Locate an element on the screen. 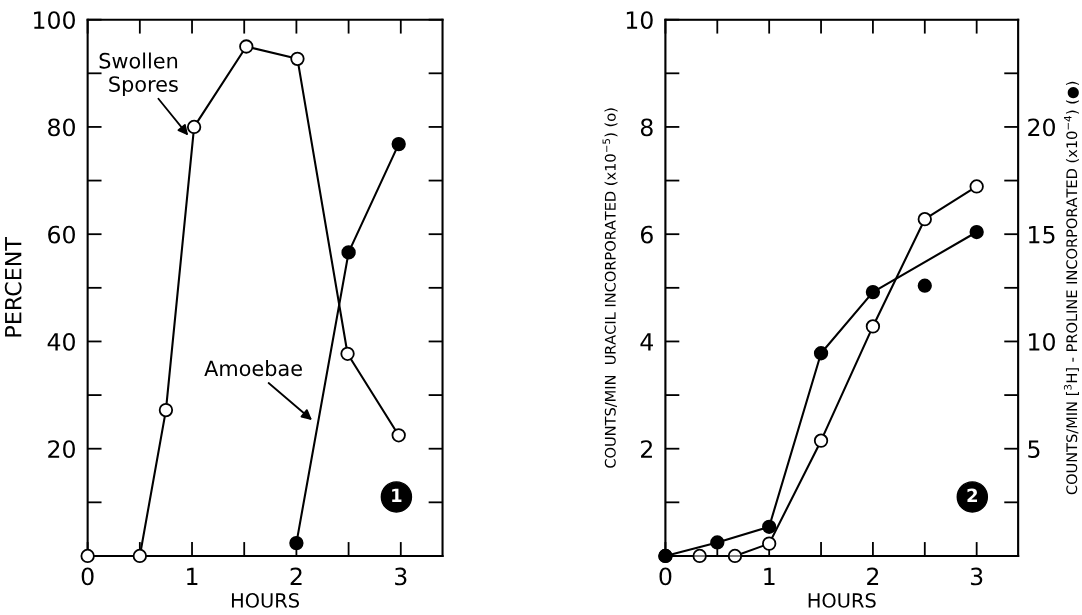  y-tick-label: 10 is located at coordinates (639, 20).